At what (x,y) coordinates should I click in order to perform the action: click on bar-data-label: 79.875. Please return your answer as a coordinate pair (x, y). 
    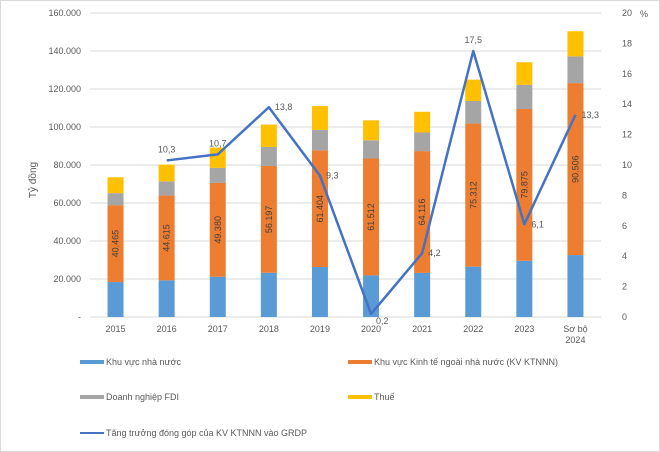
    Looking at the image, I should click on (524, 185).